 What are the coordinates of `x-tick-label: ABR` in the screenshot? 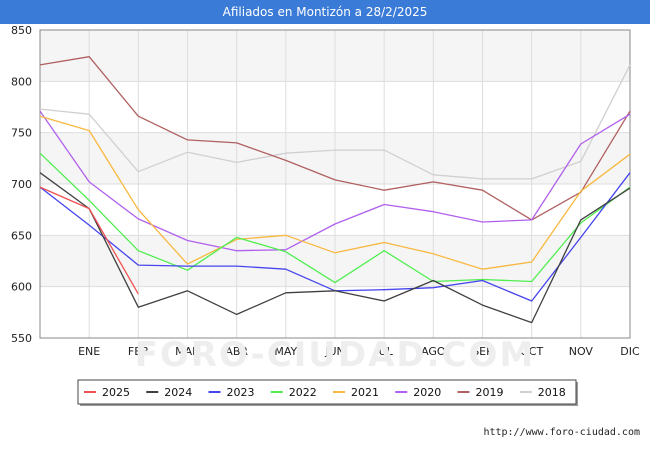 It's located at (236, 351).